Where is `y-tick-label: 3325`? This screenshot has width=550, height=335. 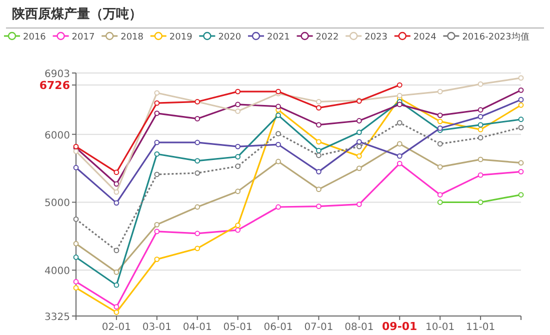
y-tick-label: 3325 is located at coordinates (57, 317).